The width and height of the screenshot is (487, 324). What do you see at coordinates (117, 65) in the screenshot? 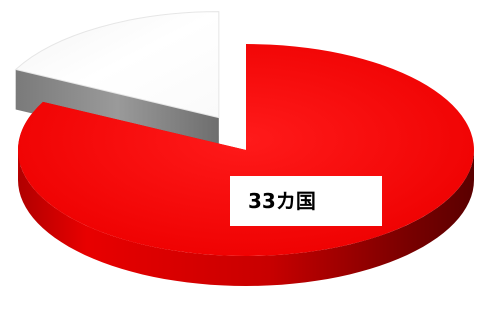
I see `pie-slice-2-top` at bounding box center [117, 65].